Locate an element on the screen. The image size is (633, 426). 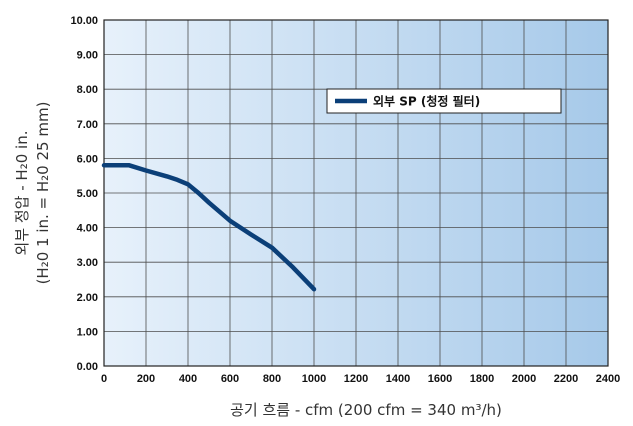
x-tick-label: 2200 is located at coordinates (566, 379).